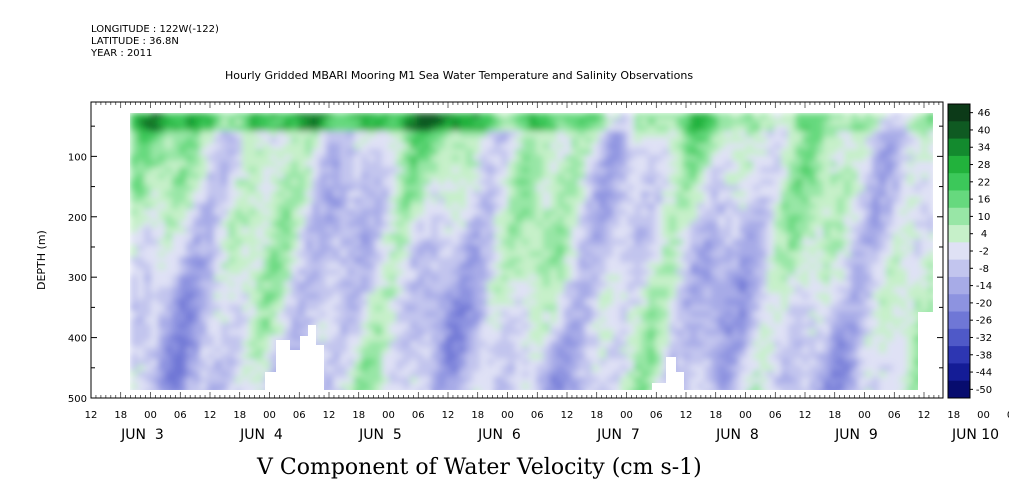  I want to click on x-day-label: JUN 3, so click(142, 435).